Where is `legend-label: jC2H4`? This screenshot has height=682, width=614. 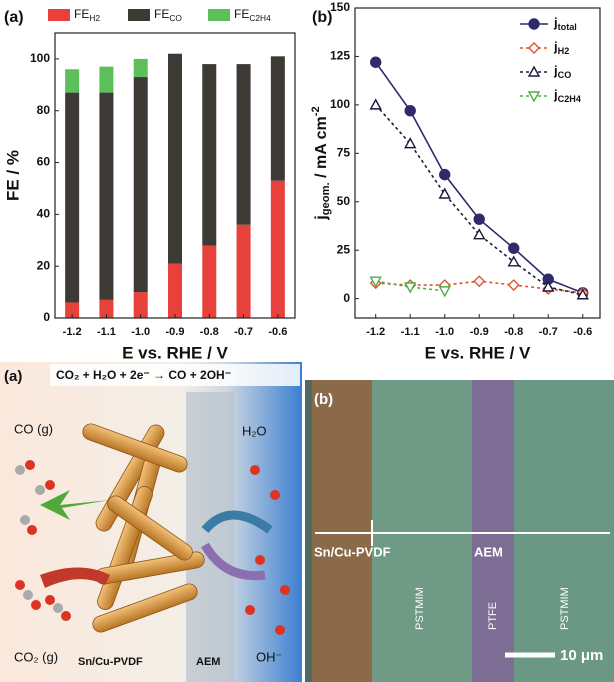
legend-label: jC2H4 is located at coordinates (567, 95).